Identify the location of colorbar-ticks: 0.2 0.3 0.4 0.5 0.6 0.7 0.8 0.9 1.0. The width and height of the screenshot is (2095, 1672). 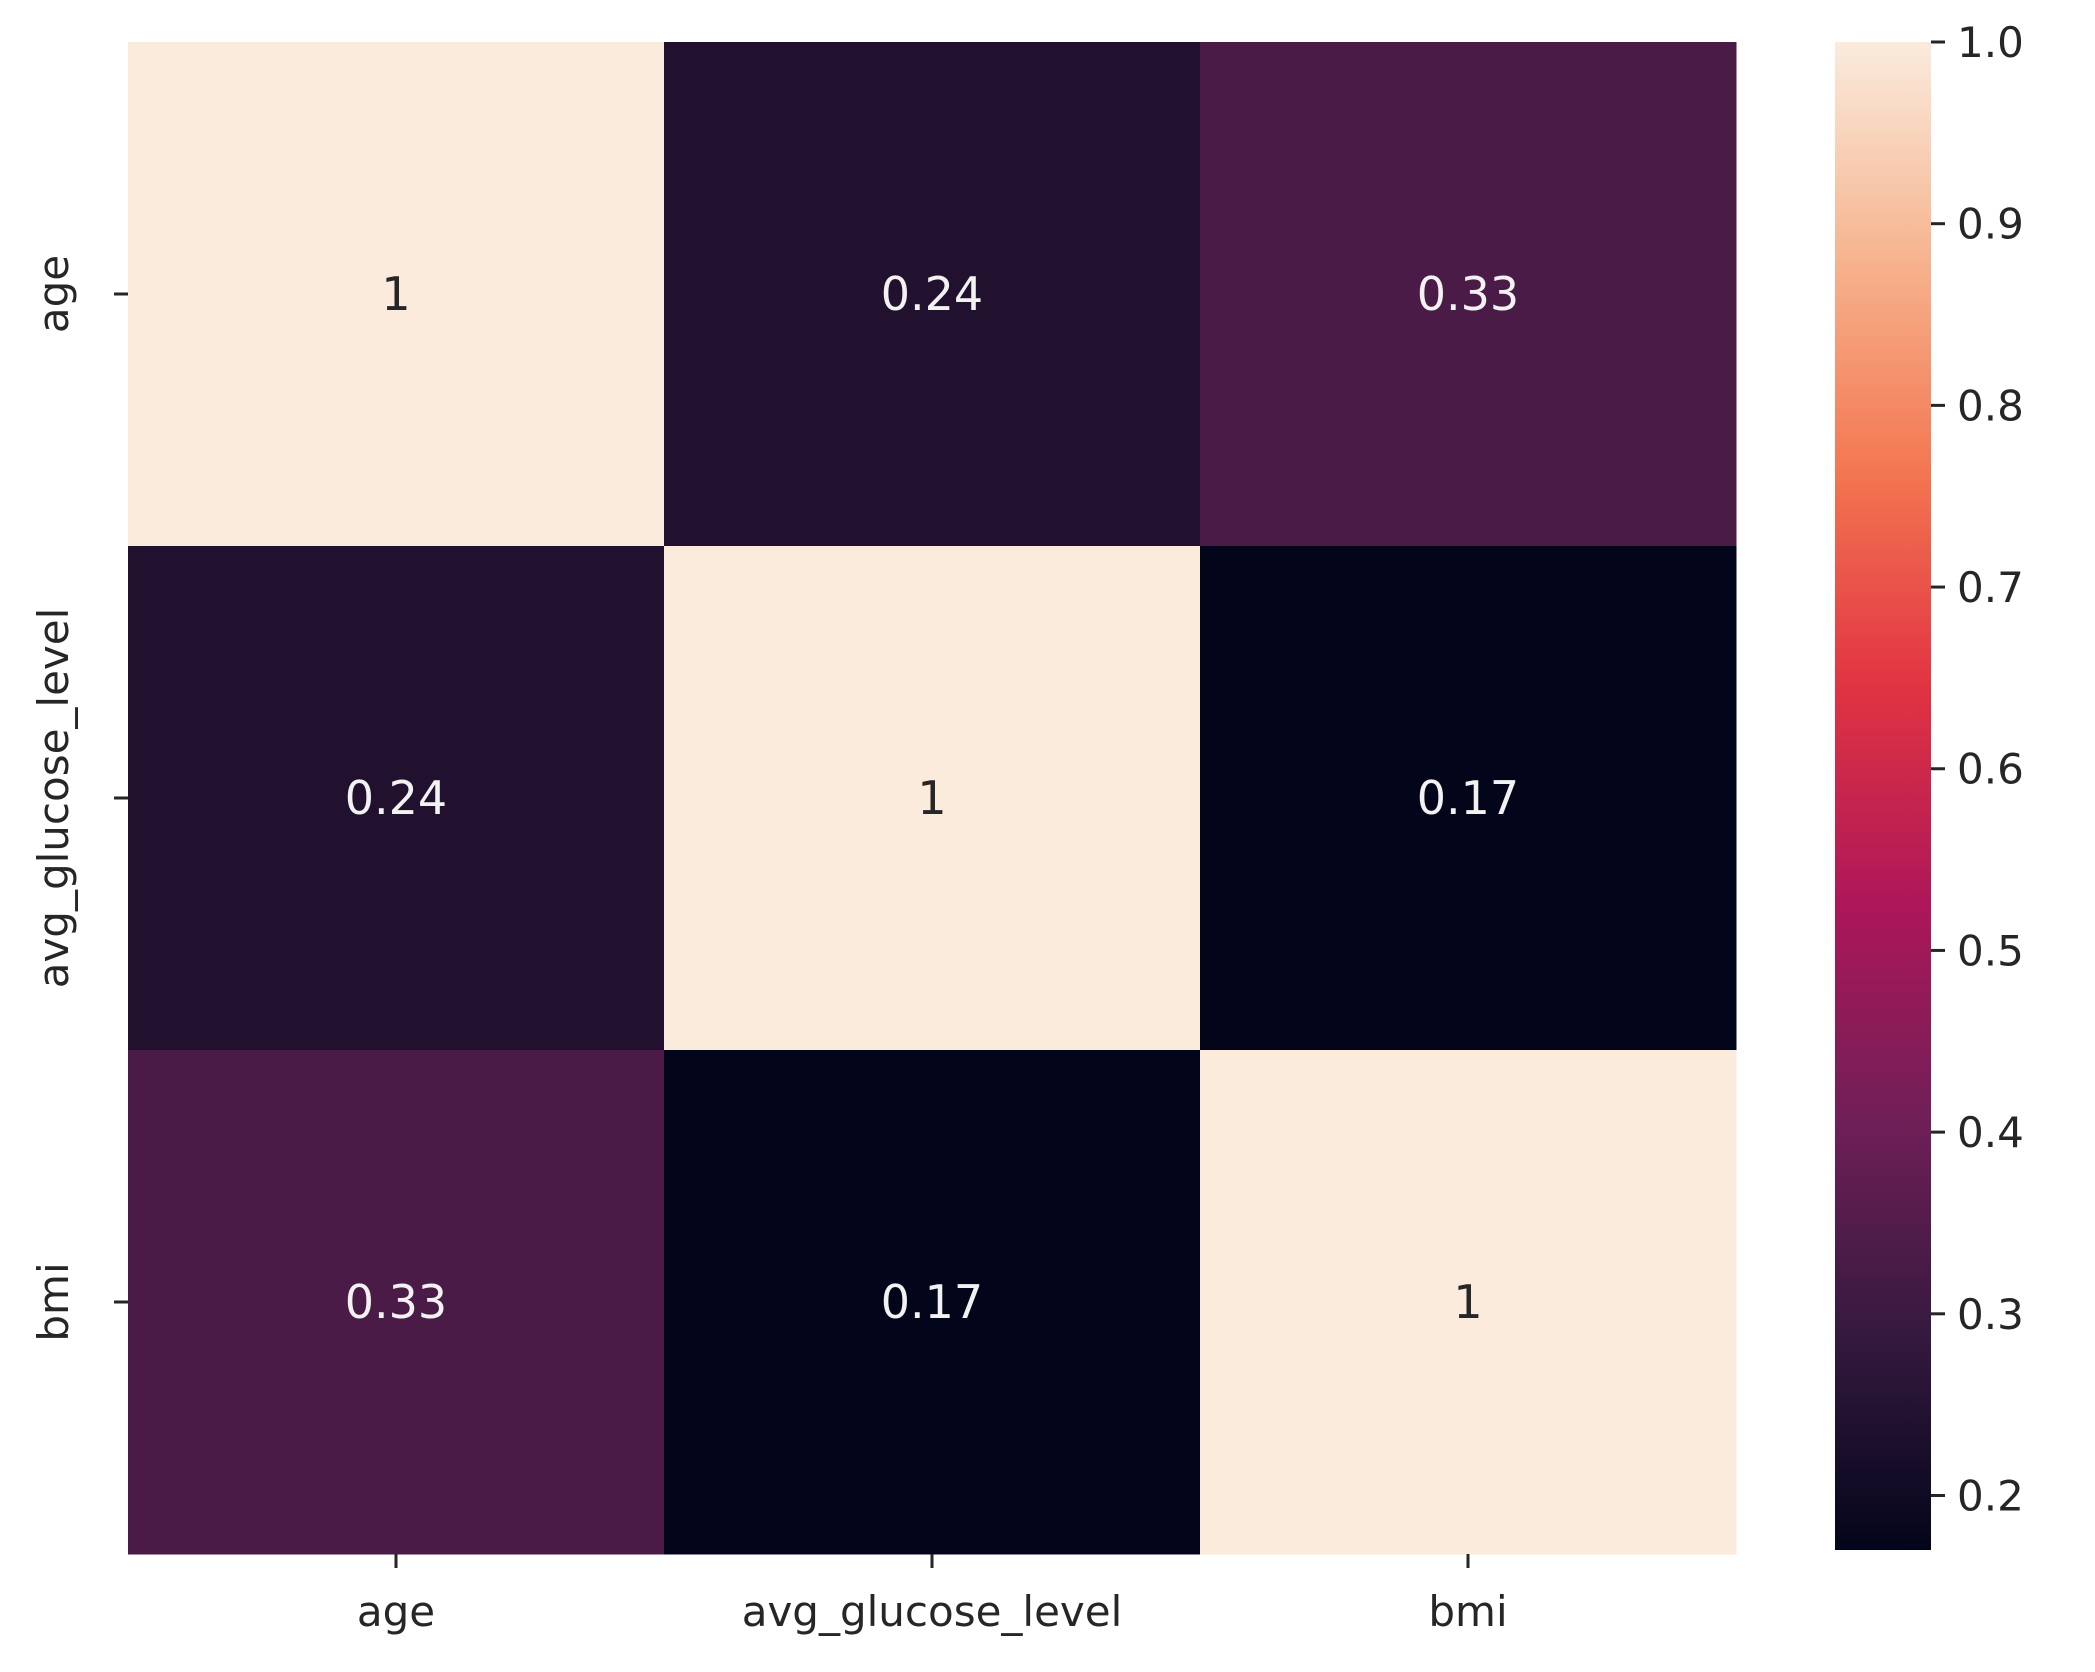
(1977, 769).